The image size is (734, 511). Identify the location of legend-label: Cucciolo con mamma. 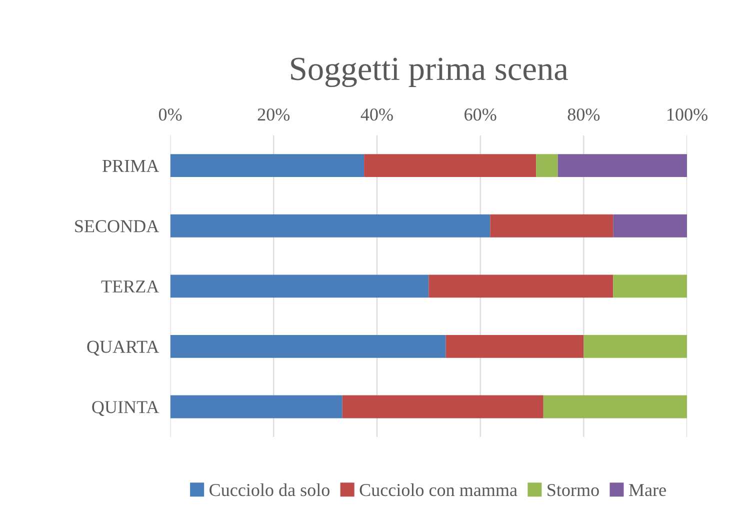
(439, 489).